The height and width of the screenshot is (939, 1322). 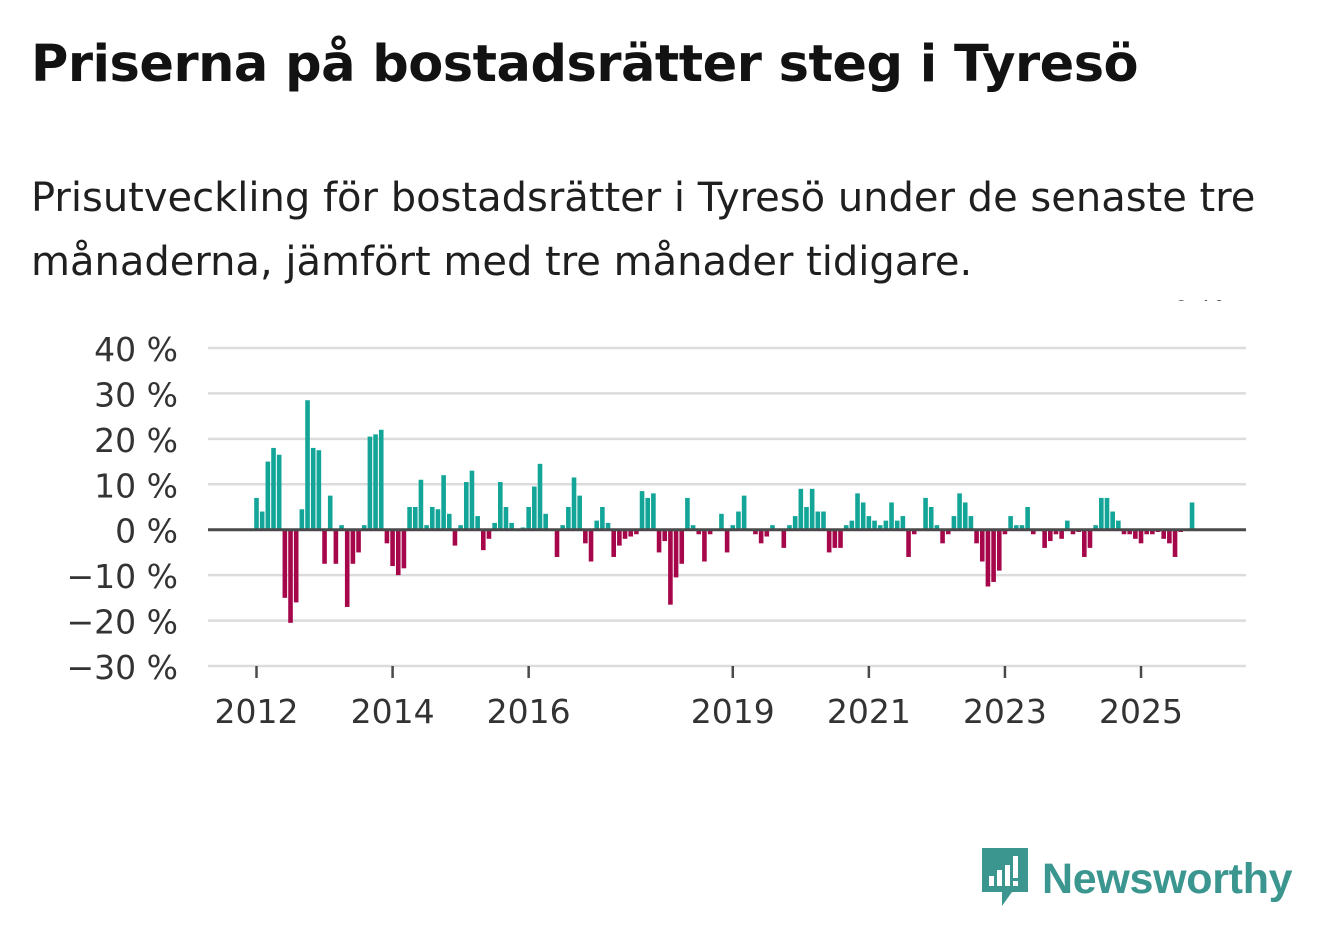 What do you see at coordinates (136, 394) in the screenshot?
I see `y-tick-label: 30 %` at bounding box center [136, 394].